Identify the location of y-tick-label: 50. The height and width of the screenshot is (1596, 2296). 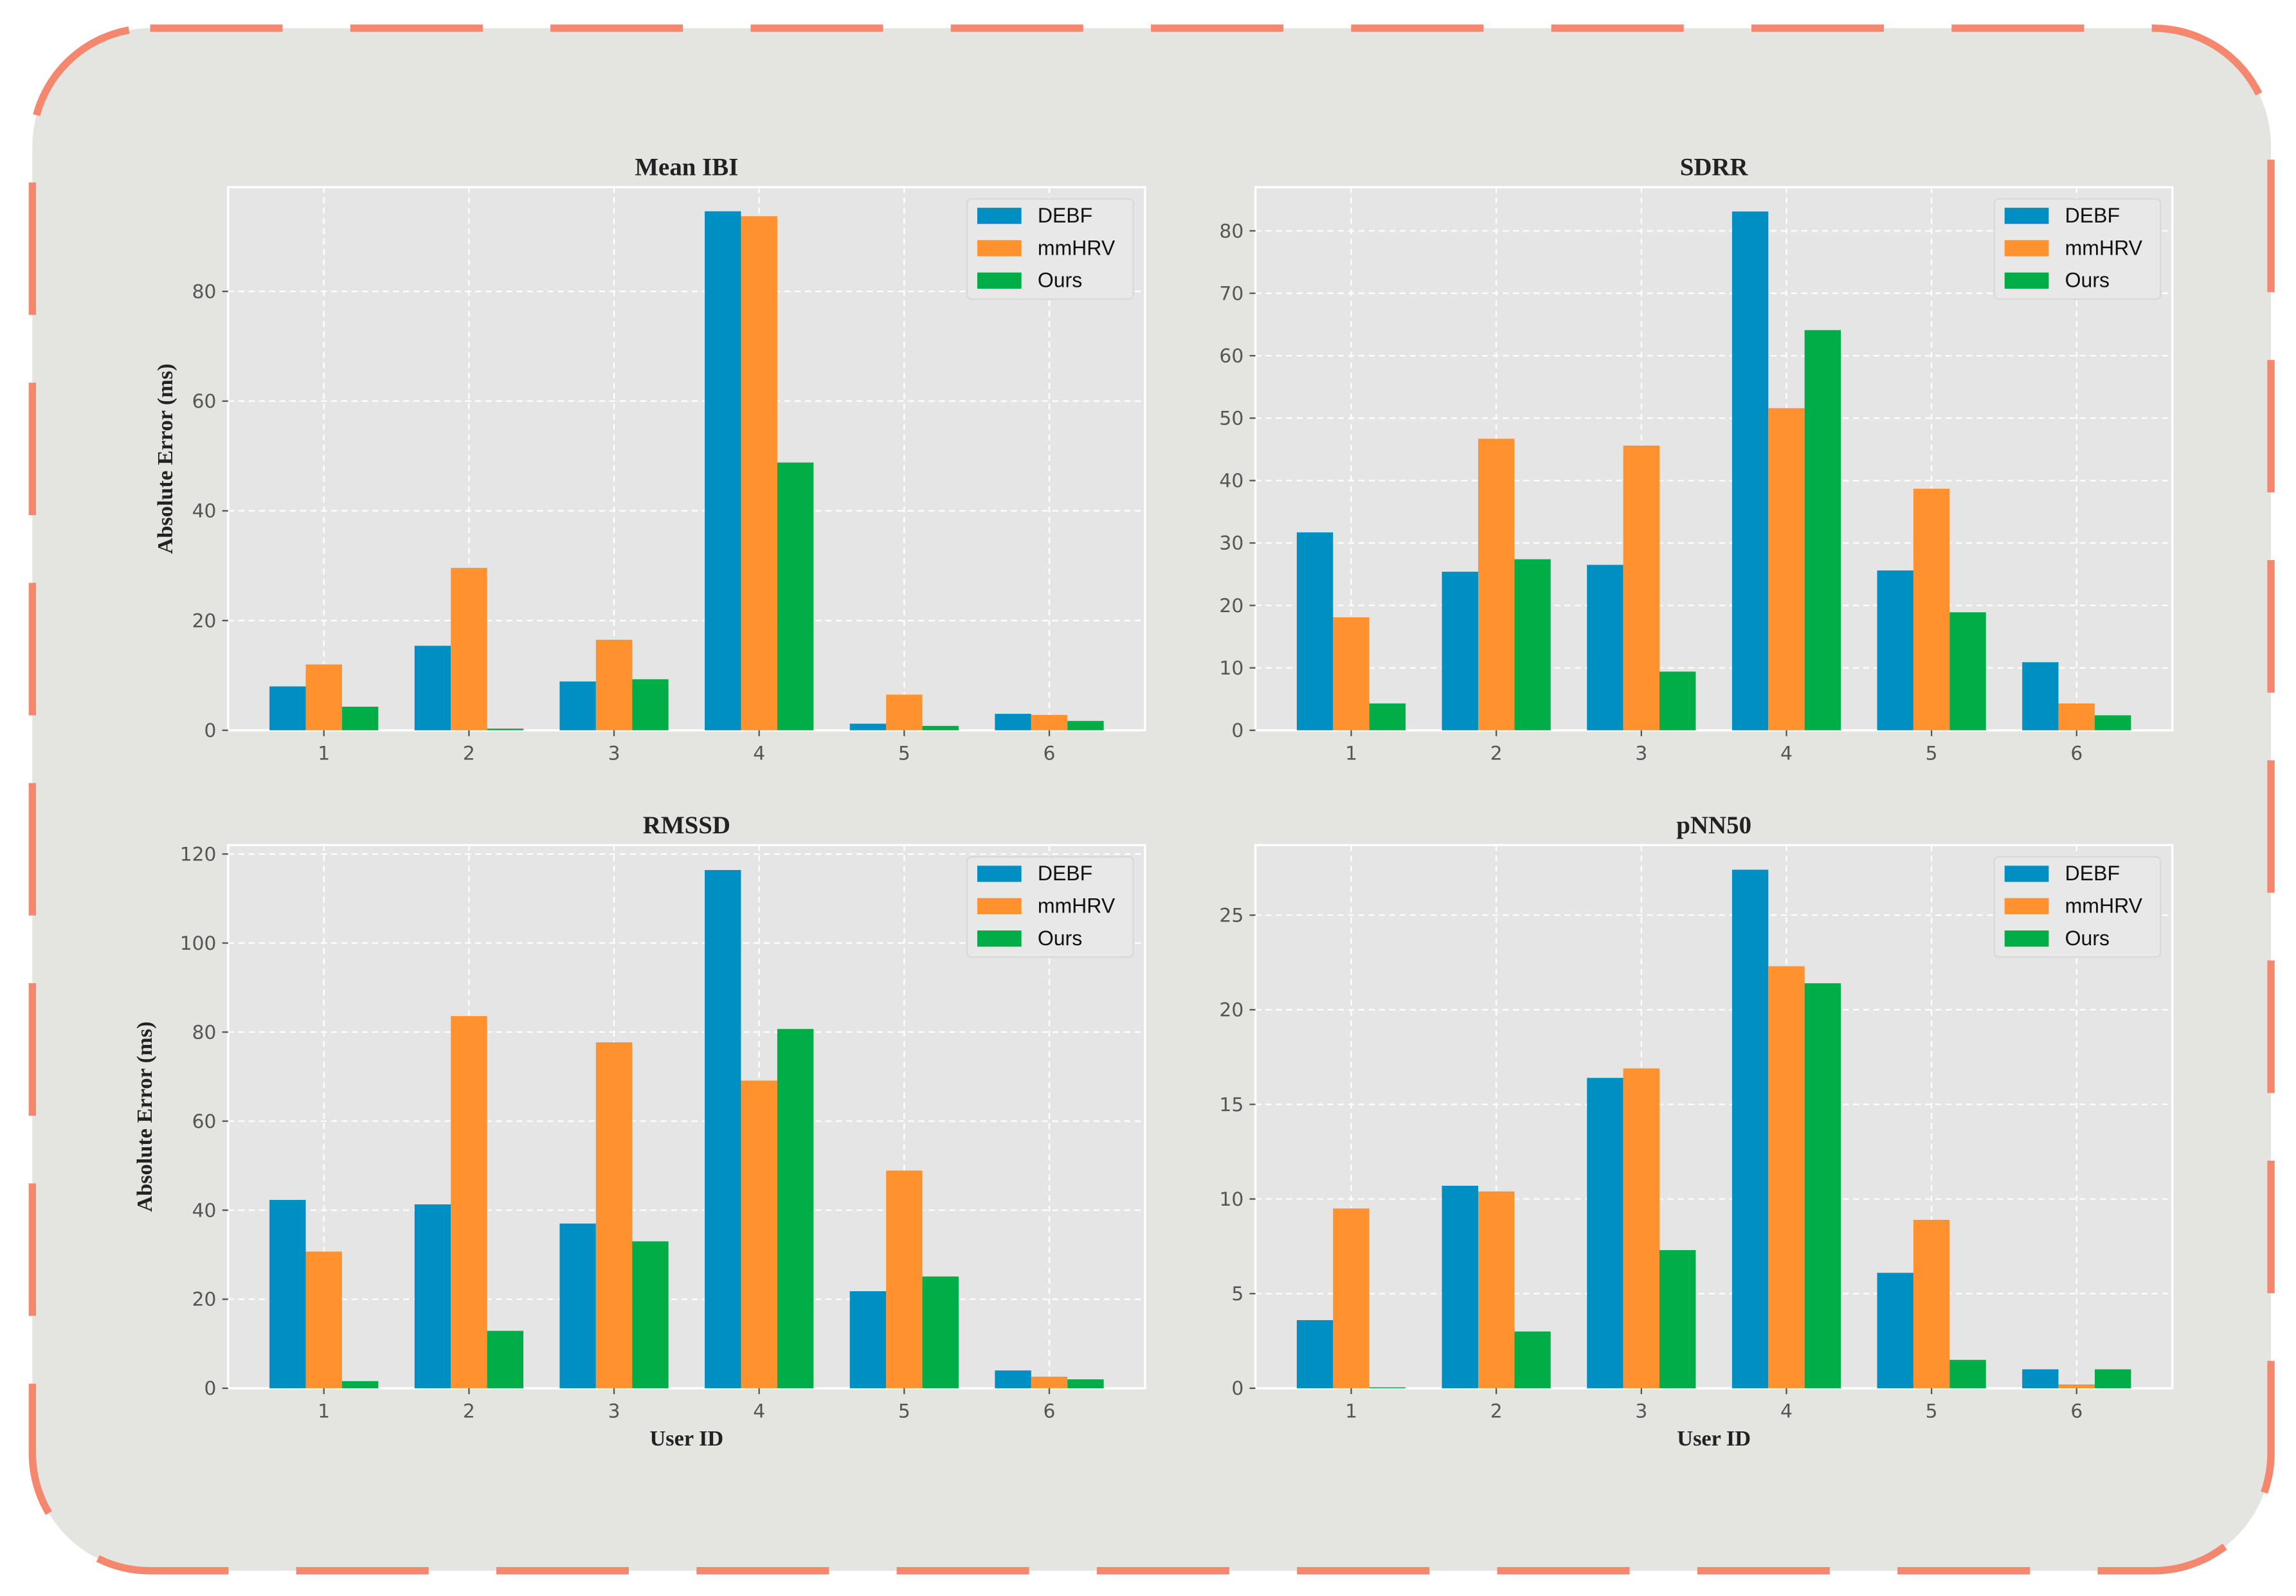
(1231, 419).